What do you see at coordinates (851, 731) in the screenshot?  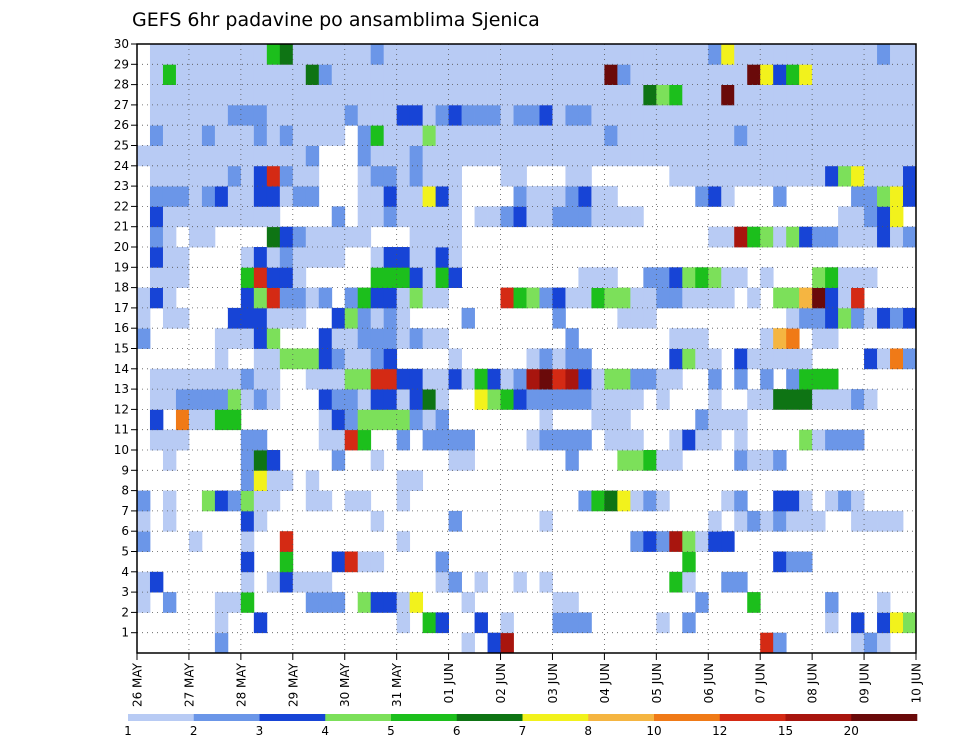 I see `colorbar-tick-label: 20` at bounding box center [851, 731].